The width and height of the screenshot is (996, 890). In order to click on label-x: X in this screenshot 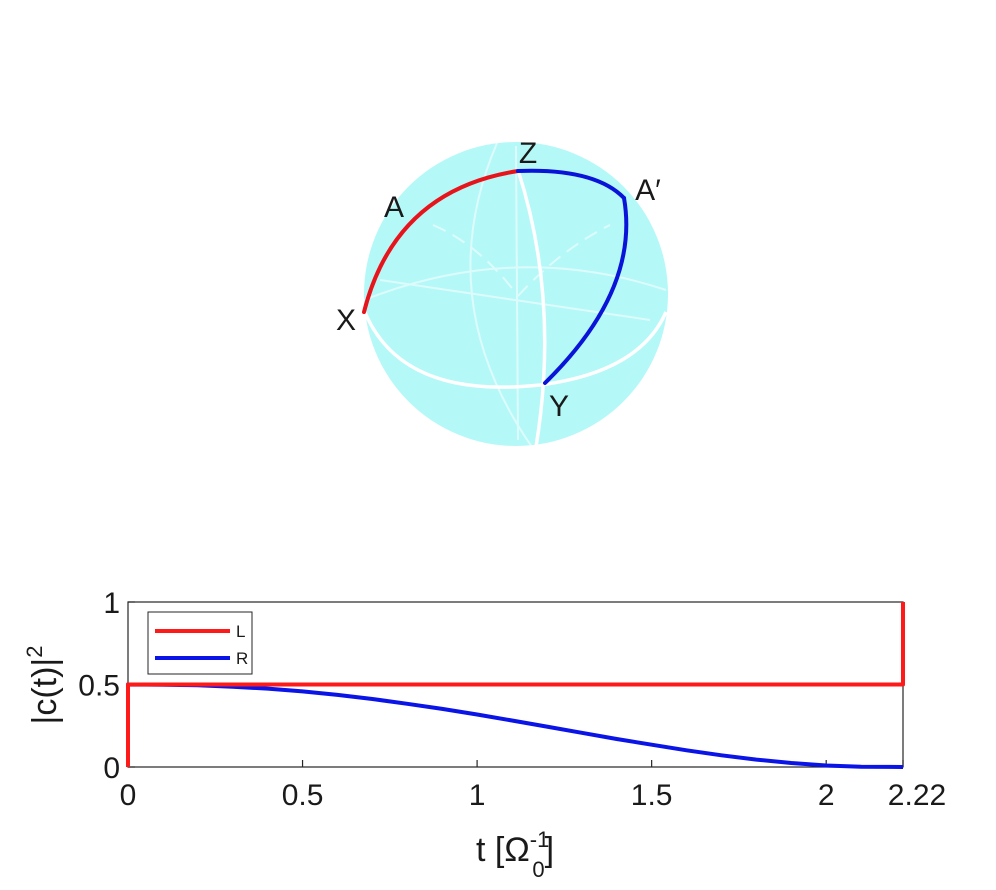, I will do `click(346, 320)`.